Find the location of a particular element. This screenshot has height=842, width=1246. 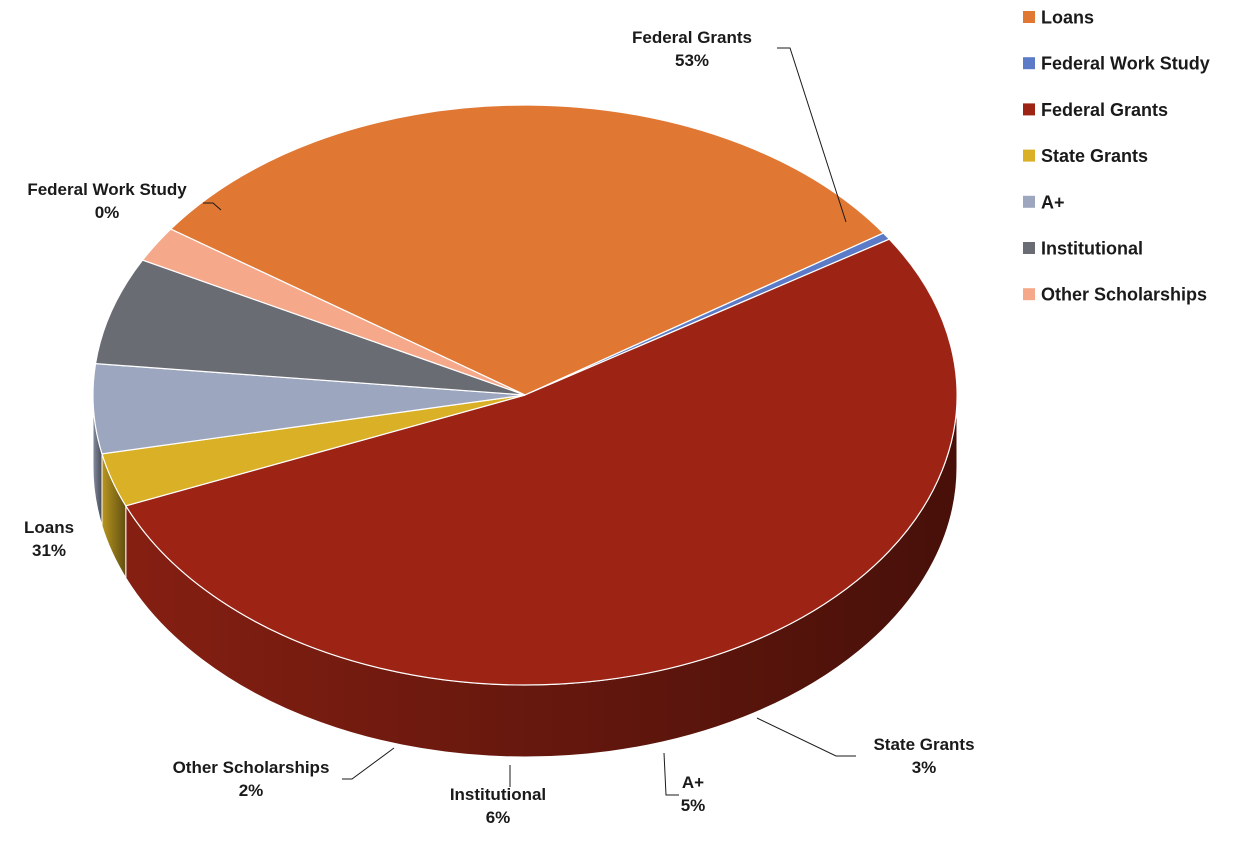

legend-item-state-grants: State Grants is located at coordinates (1085, 156).